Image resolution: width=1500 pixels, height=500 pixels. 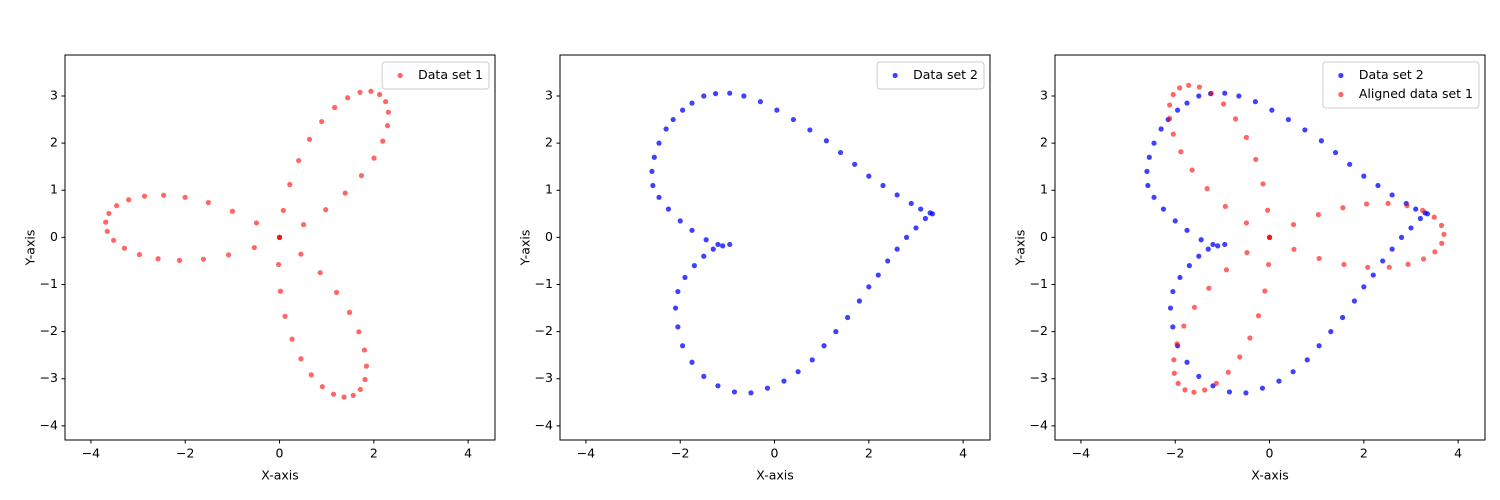 What do you see at coordinates (468, 453) in the screenshot?
I see `x-tick-label: 4` at bounding box center [468, 453].